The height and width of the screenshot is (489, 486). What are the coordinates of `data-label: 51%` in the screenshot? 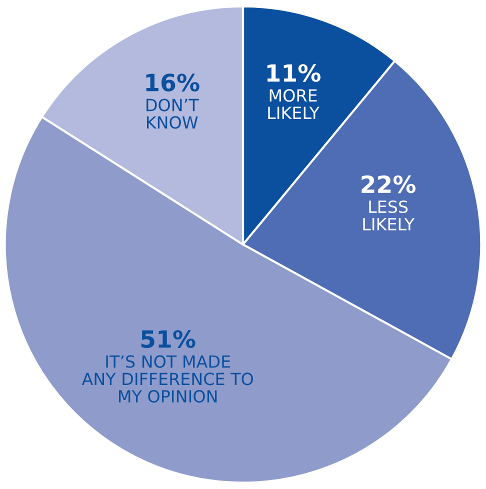 It's located at (168, 339).